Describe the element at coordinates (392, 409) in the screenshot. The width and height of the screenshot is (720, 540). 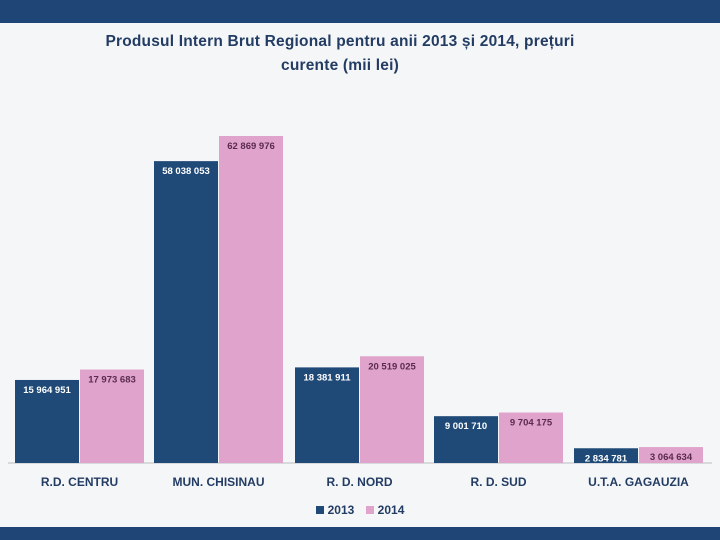
I see `bar-2014-r-d-nord` at that location.